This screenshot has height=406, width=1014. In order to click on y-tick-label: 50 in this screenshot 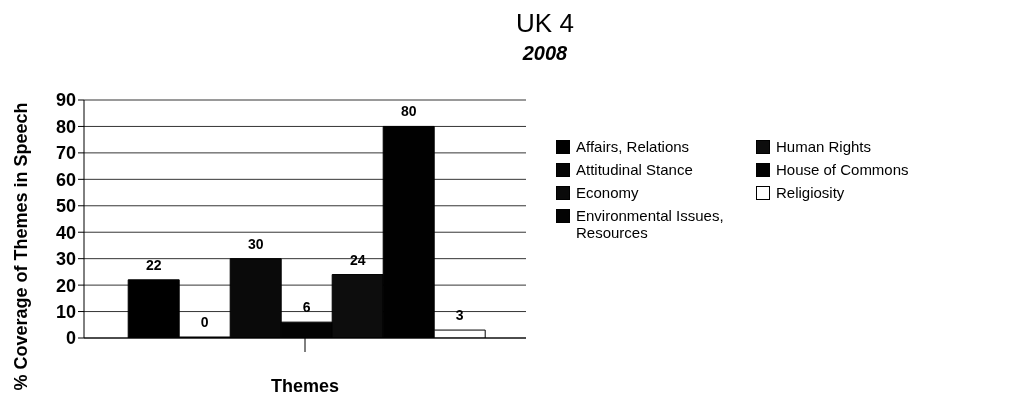, I will do `click(65, 206)`.